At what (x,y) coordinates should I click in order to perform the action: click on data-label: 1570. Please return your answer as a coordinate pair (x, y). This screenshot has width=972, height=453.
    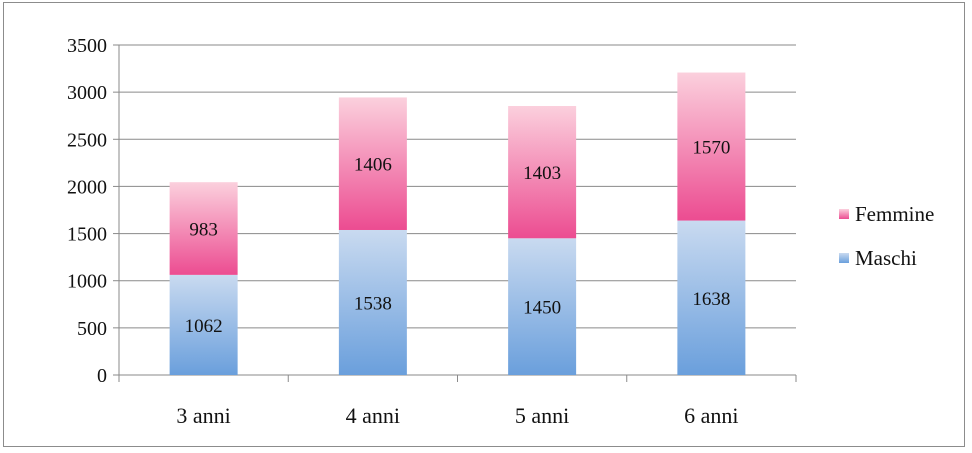
    Looking at the image, I should click on (711, 148).